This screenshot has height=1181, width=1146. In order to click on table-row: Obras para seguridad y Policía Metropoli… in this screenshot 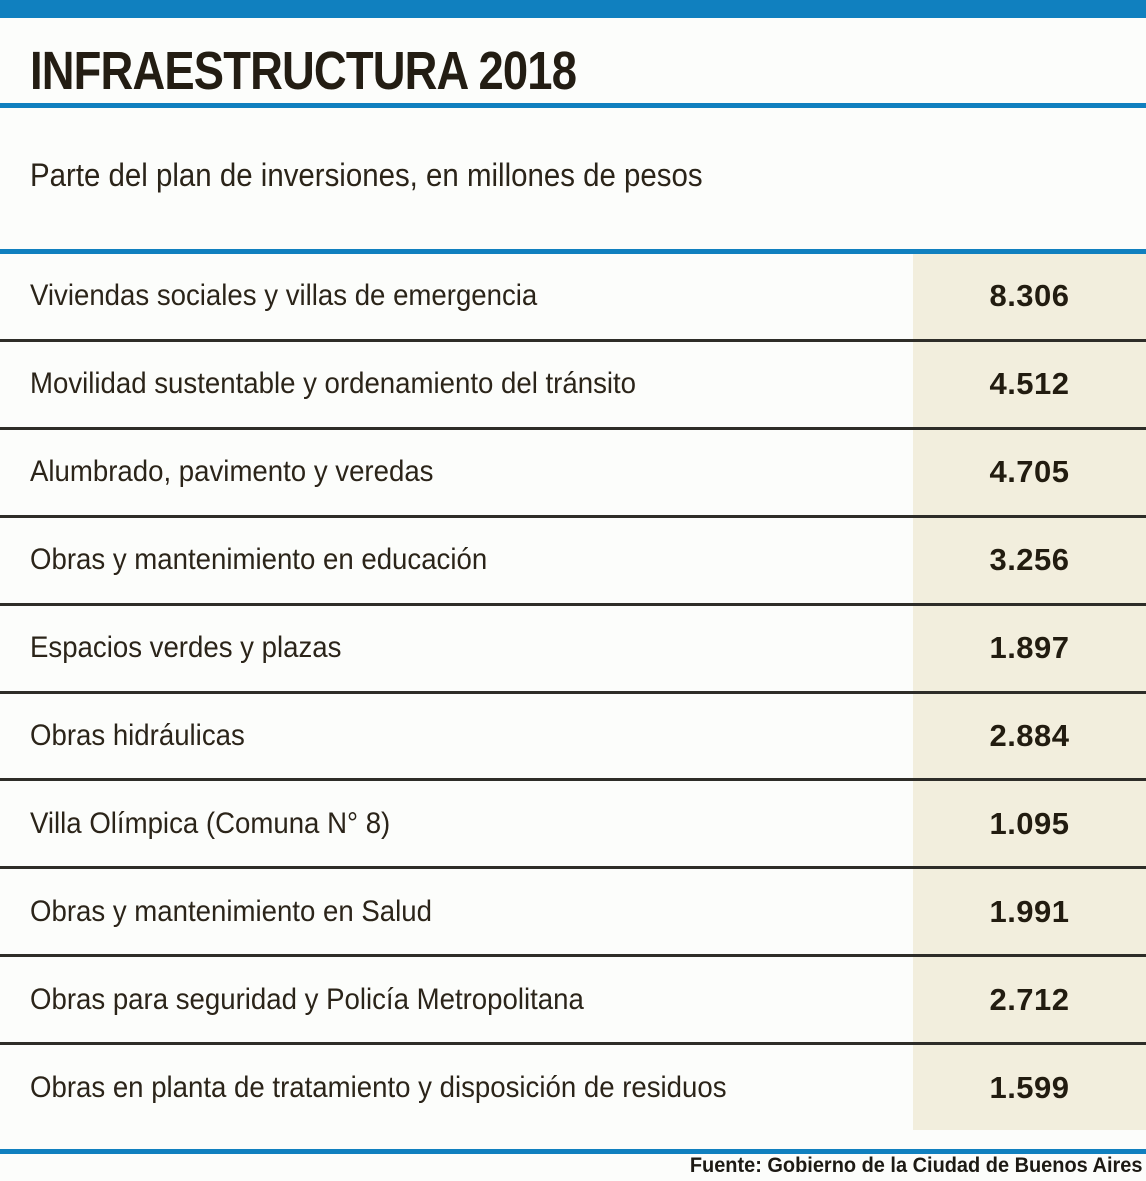, I will do `click(573, 1001)`.